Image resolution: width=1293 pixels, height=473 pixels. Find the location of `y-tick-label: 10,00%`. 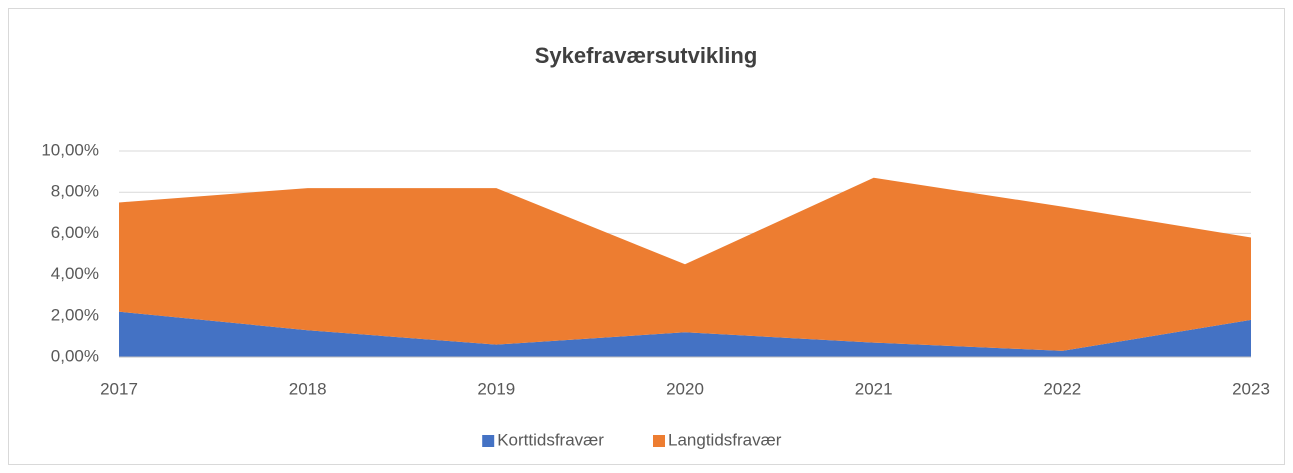

y-tick-label: 10,00% is located at coordinates (70, 149).